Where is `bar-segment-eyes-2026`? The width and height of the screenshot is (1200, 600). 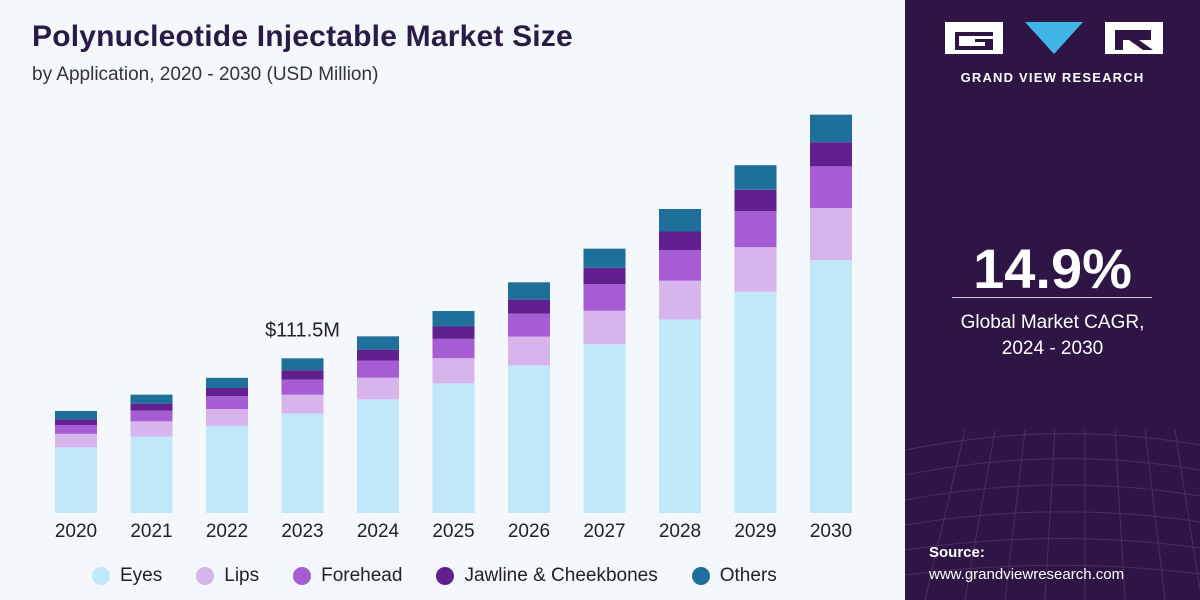
bar-segment-eyes-2026 is located at coordinates (529, 439).